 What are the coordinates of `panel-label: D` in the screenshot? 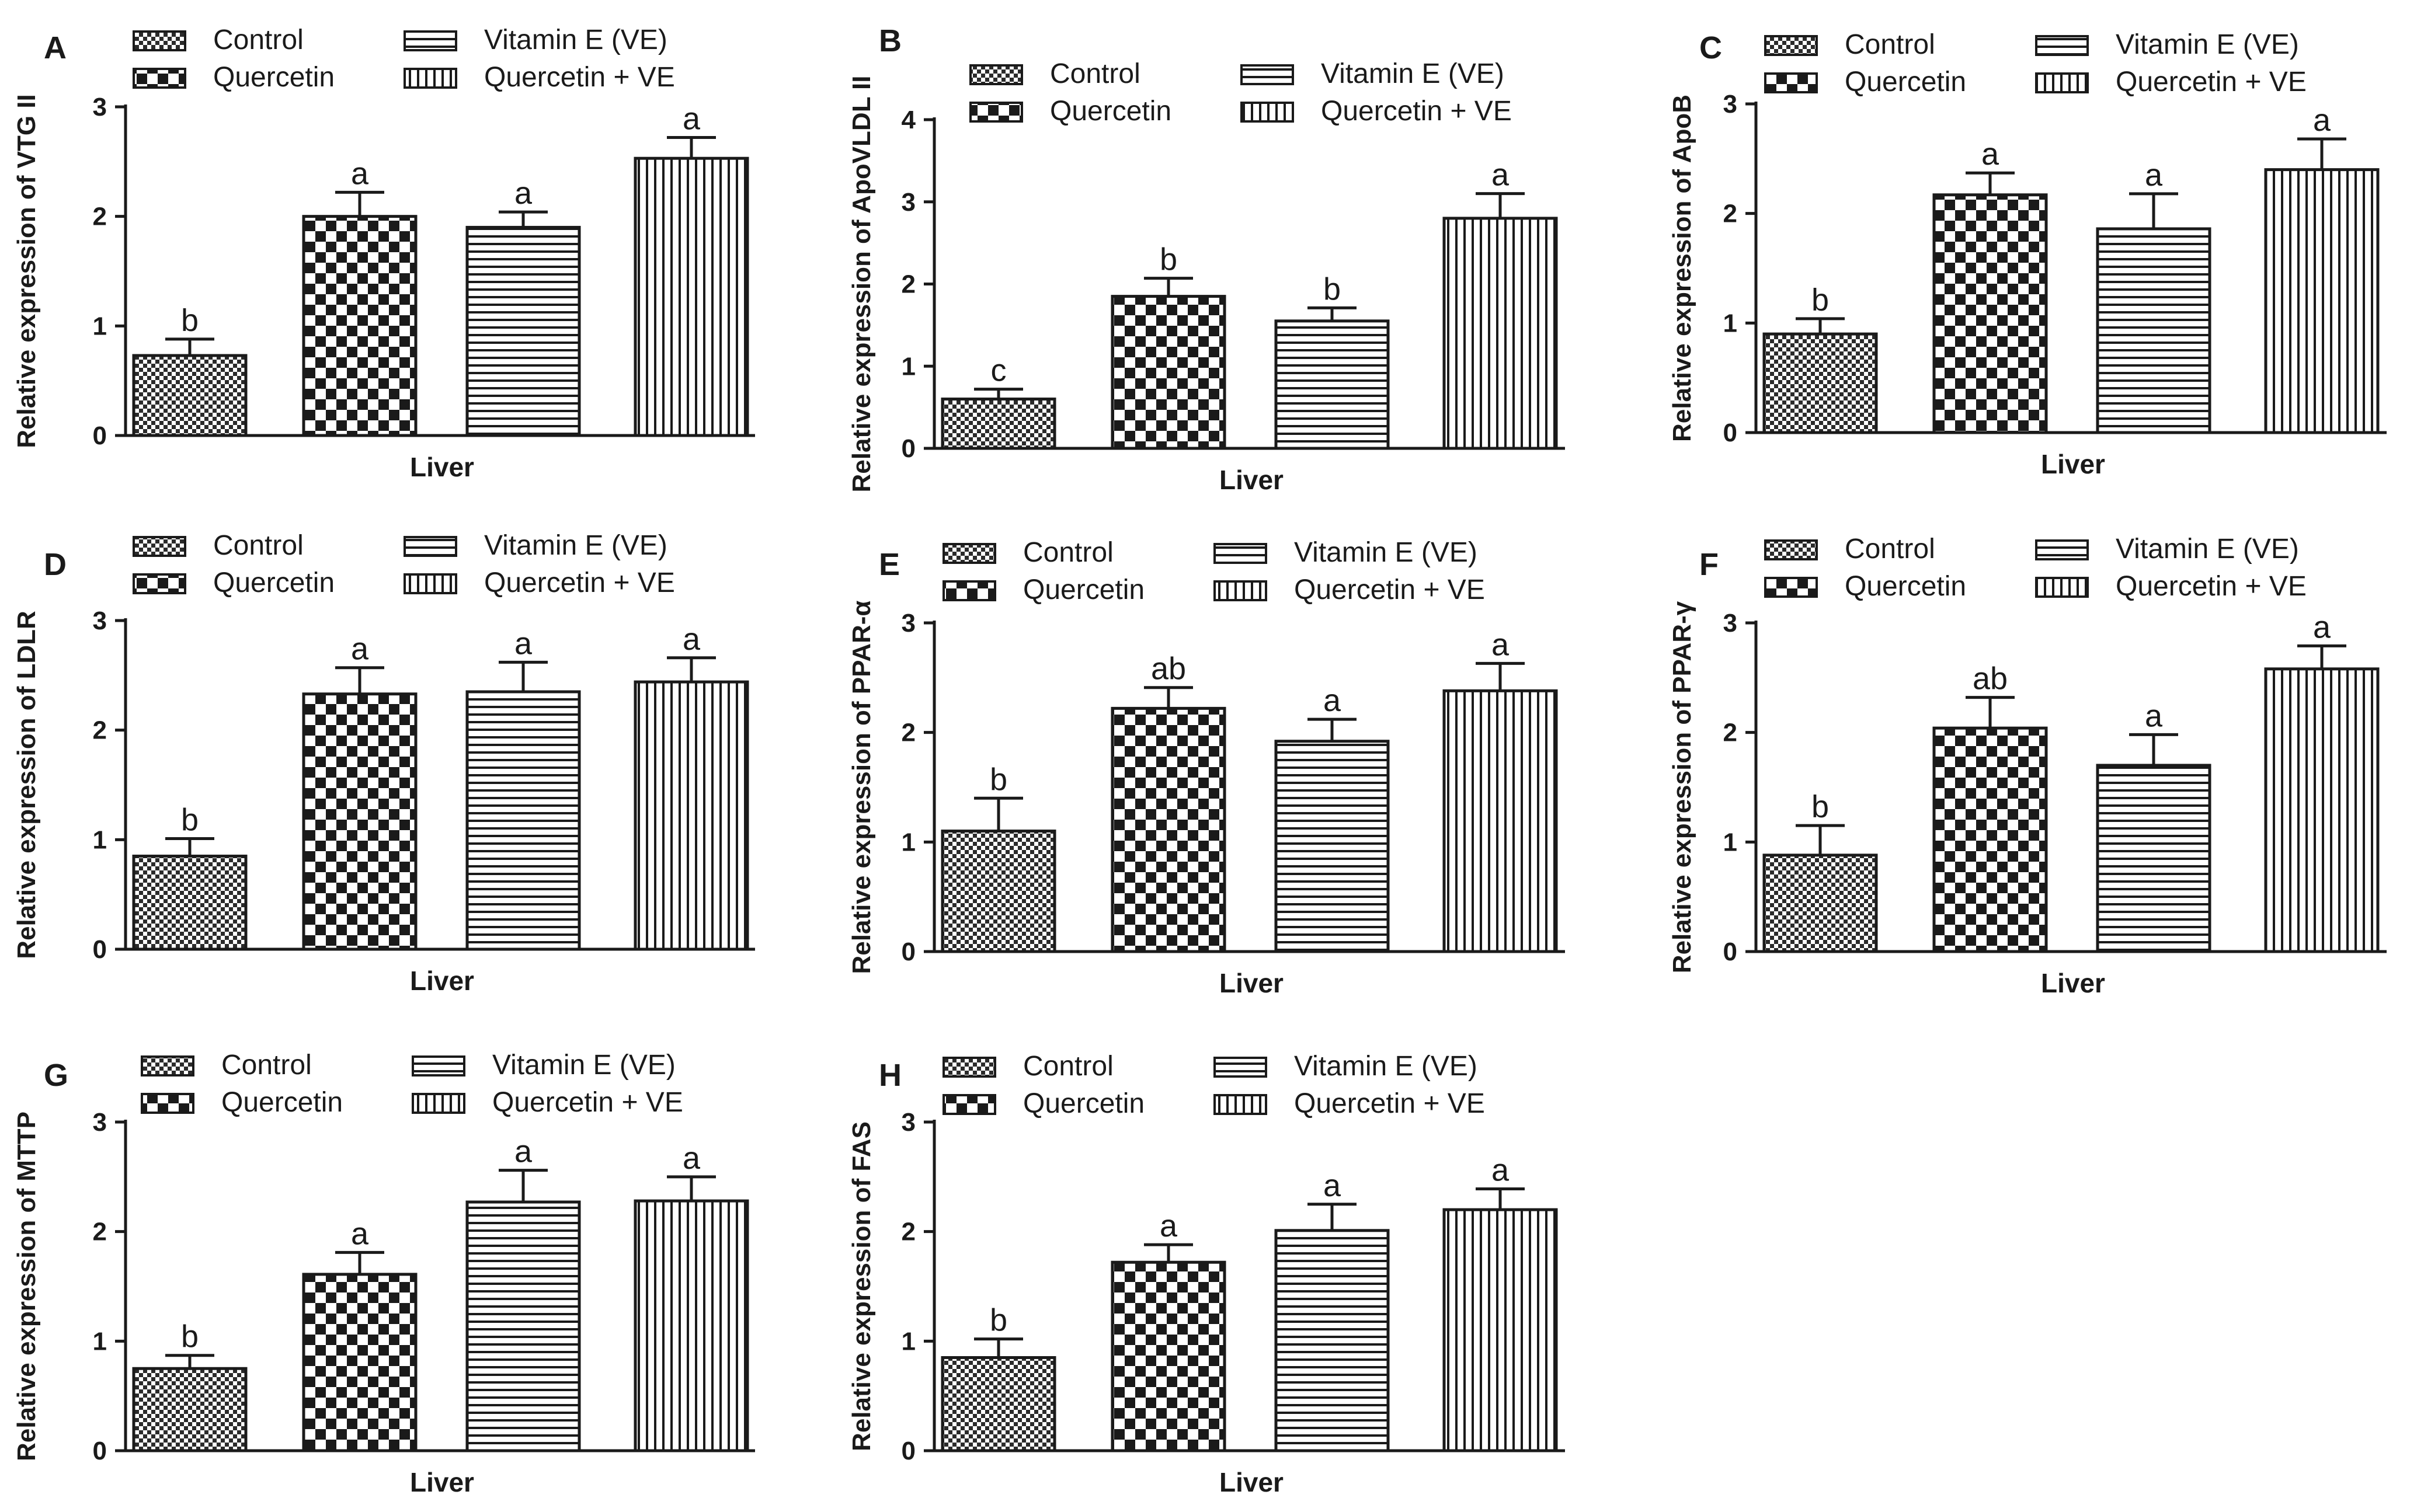 It's located at (55, 564).